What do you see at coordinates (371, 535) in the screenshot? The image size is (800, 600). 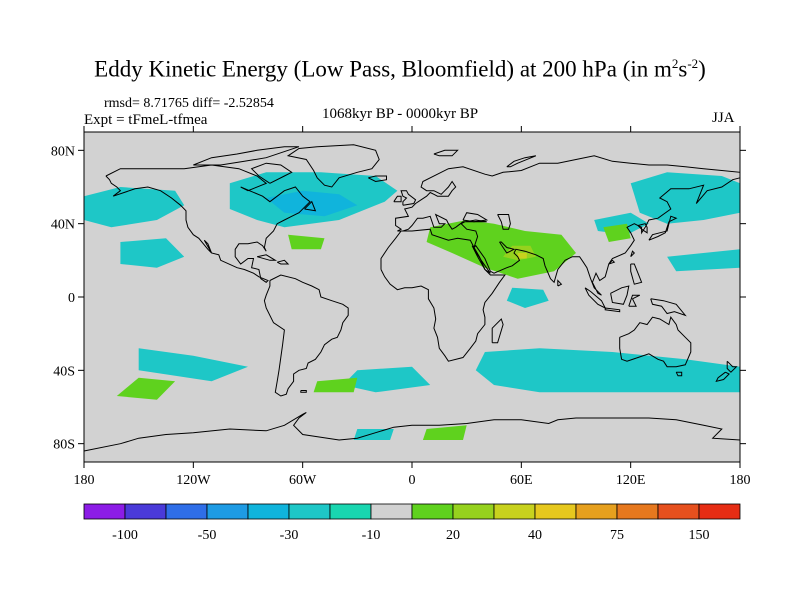 I see `colorbar-label: -10` at bounding box center [371, 535].